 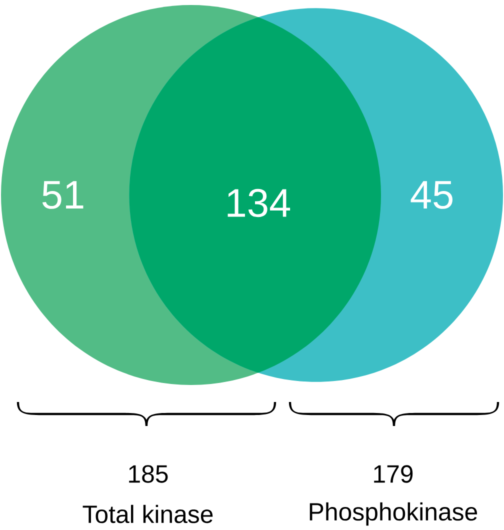 What do you see at coordinates (148, 474) in the screenshot?
I see `text: 185` at bounding box center [148, 474].